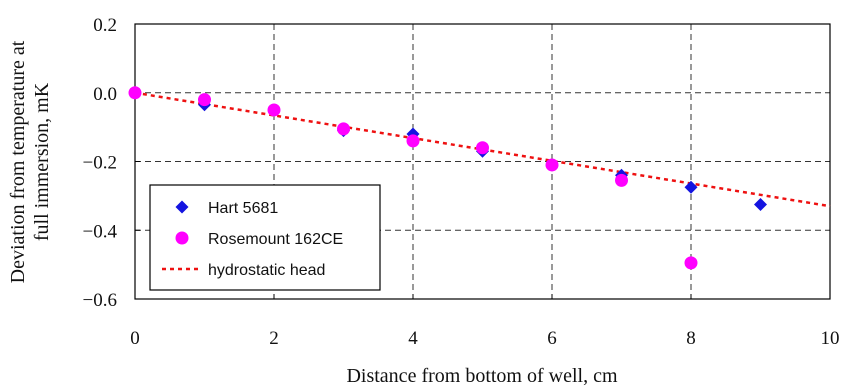 The image size is (845, 388). I want to click on legend-label: Hart 5681, so click(243, 208).